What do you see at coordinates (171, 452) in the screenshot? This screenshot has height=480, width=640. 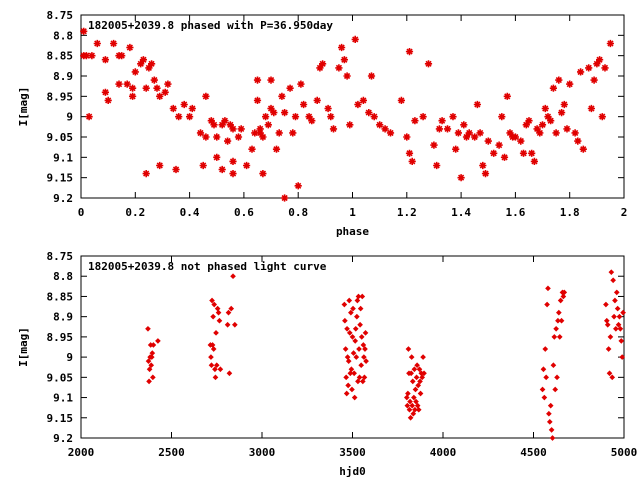 I see `x-tick-label: 2500` at bounding box center [171, 452].